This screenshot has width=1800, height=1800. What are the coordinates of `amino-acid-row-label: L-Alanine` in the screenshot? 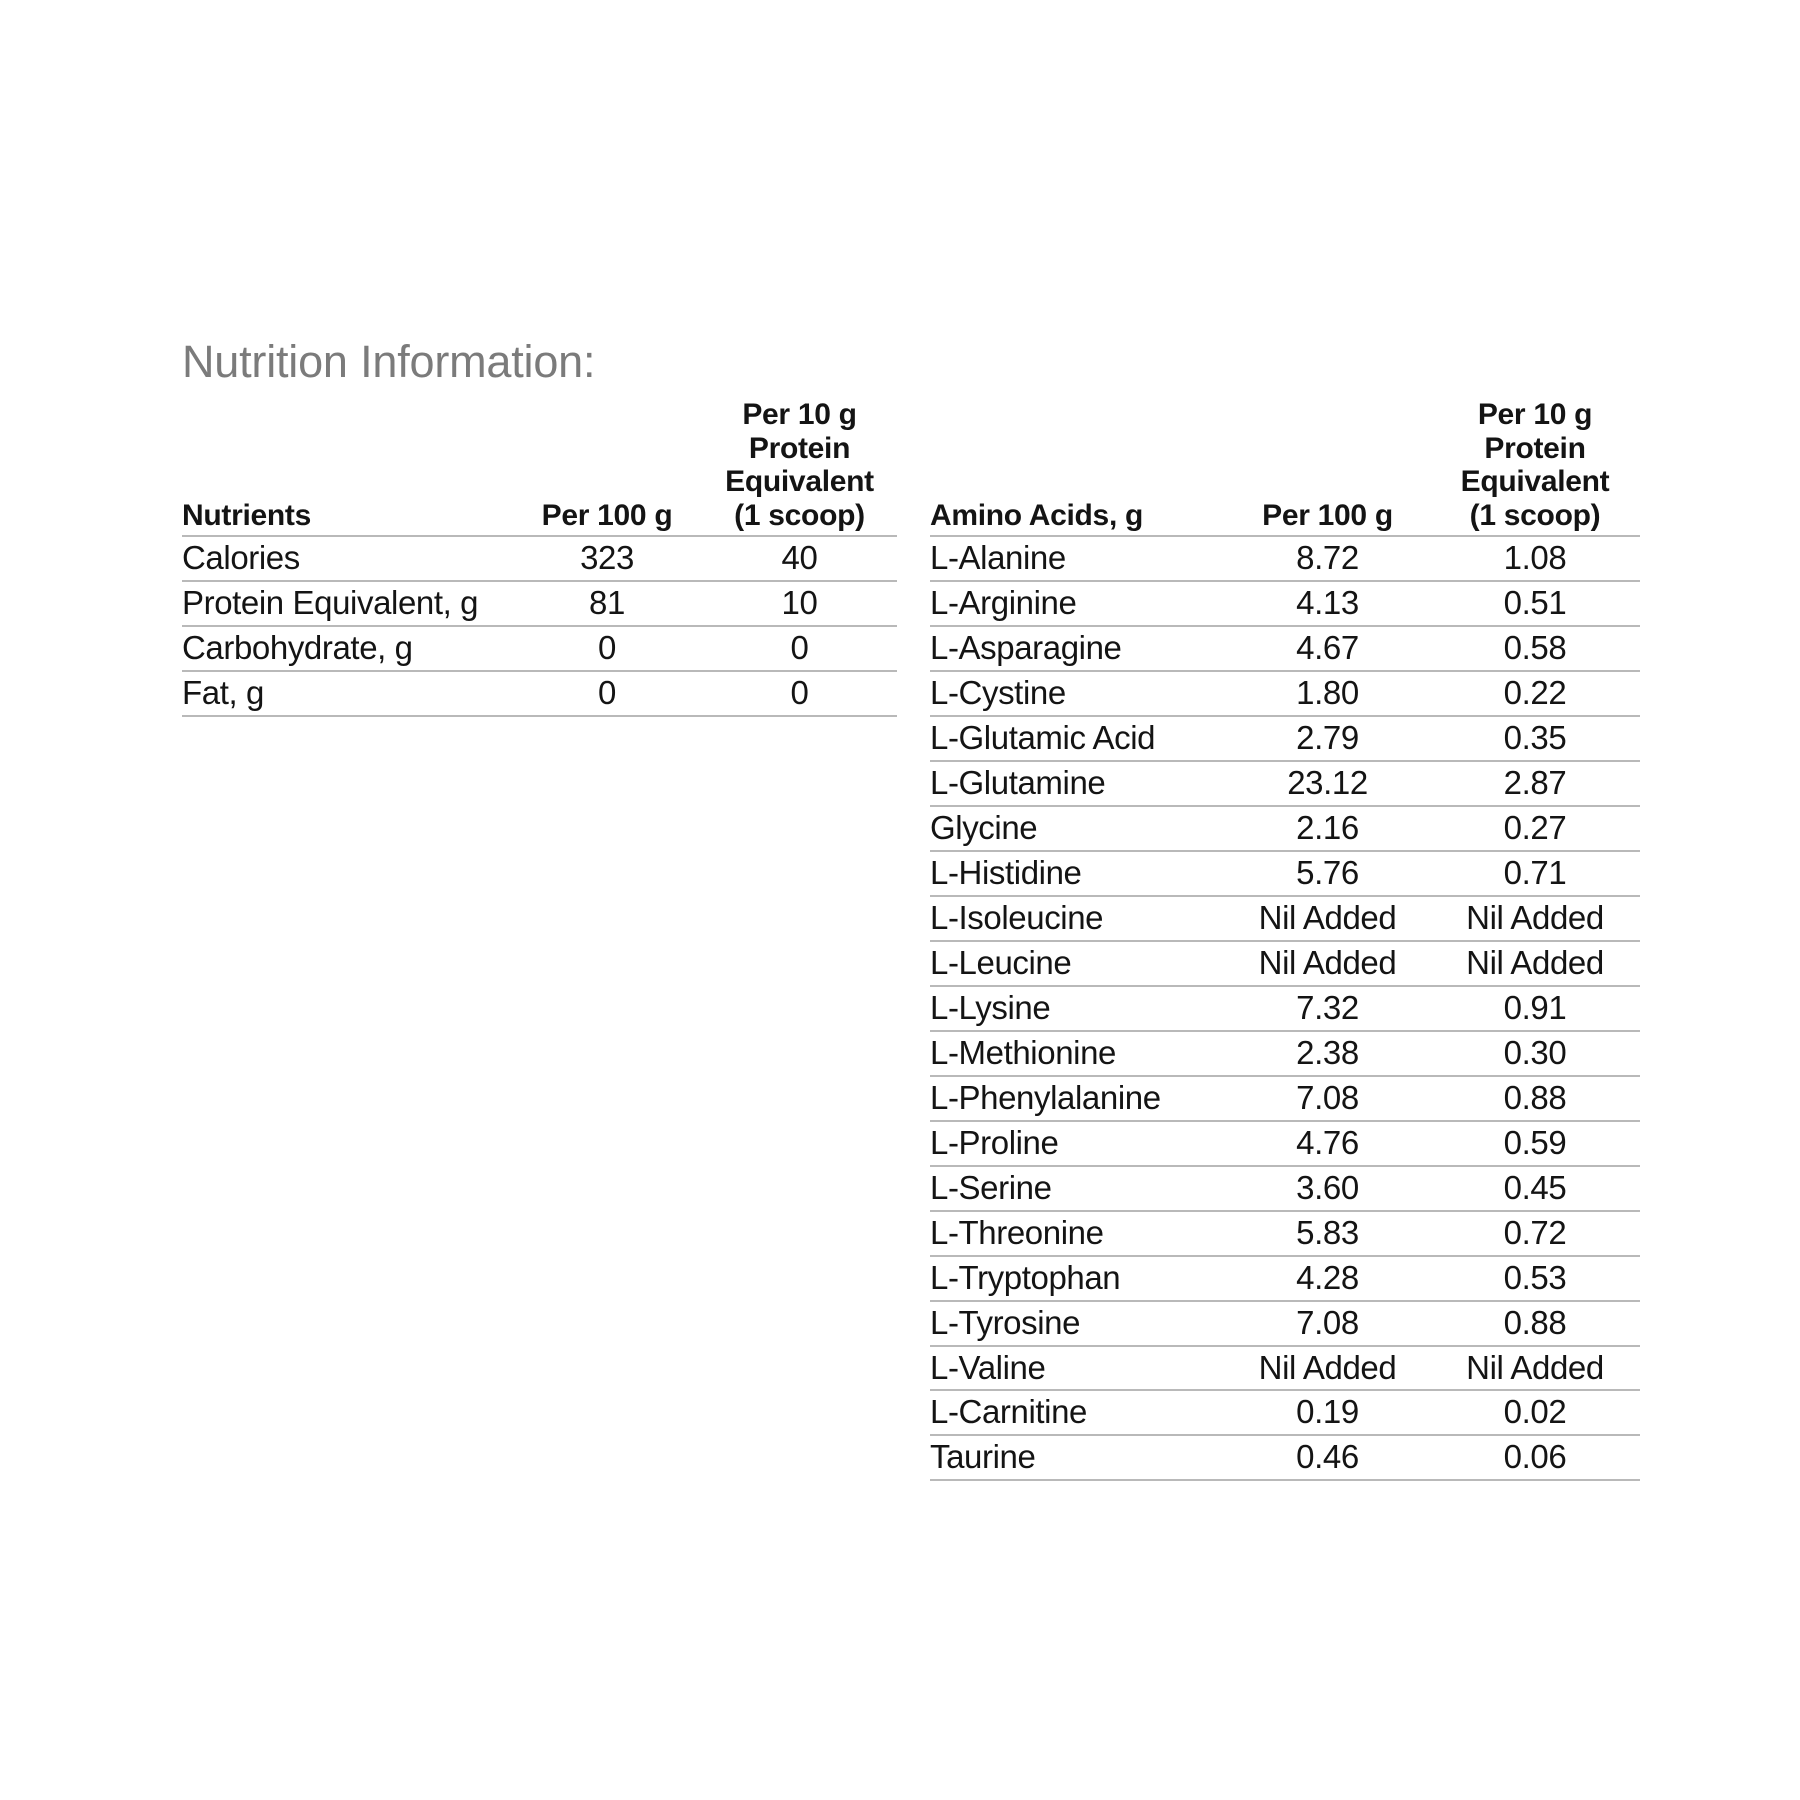 It's located at (1077, 559).